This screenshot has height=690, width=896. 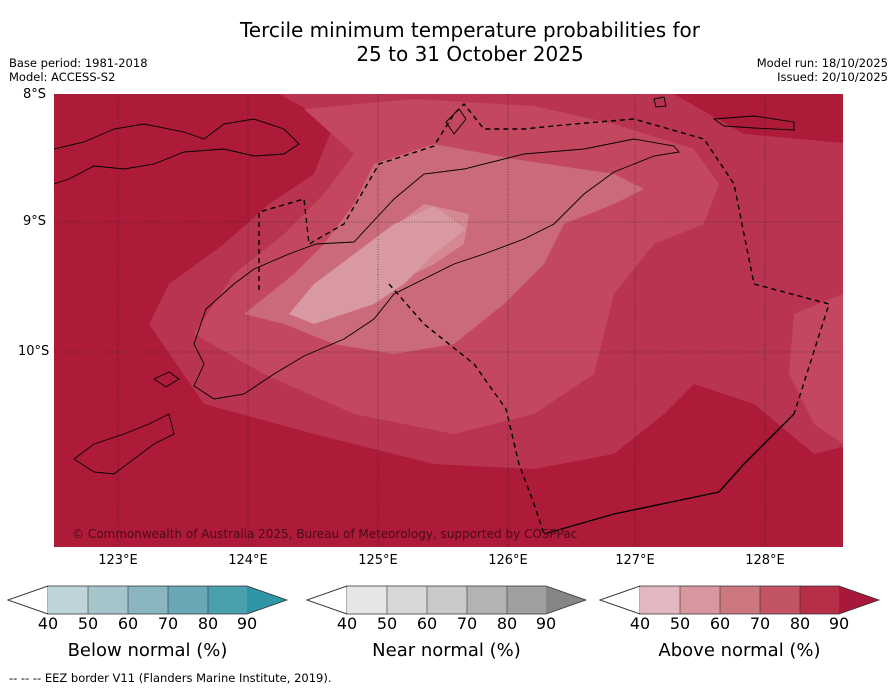 What do you see at coordinates (466, 409) in the screenshot?
I see `eez-border-south` at bounding box center [466, 409].